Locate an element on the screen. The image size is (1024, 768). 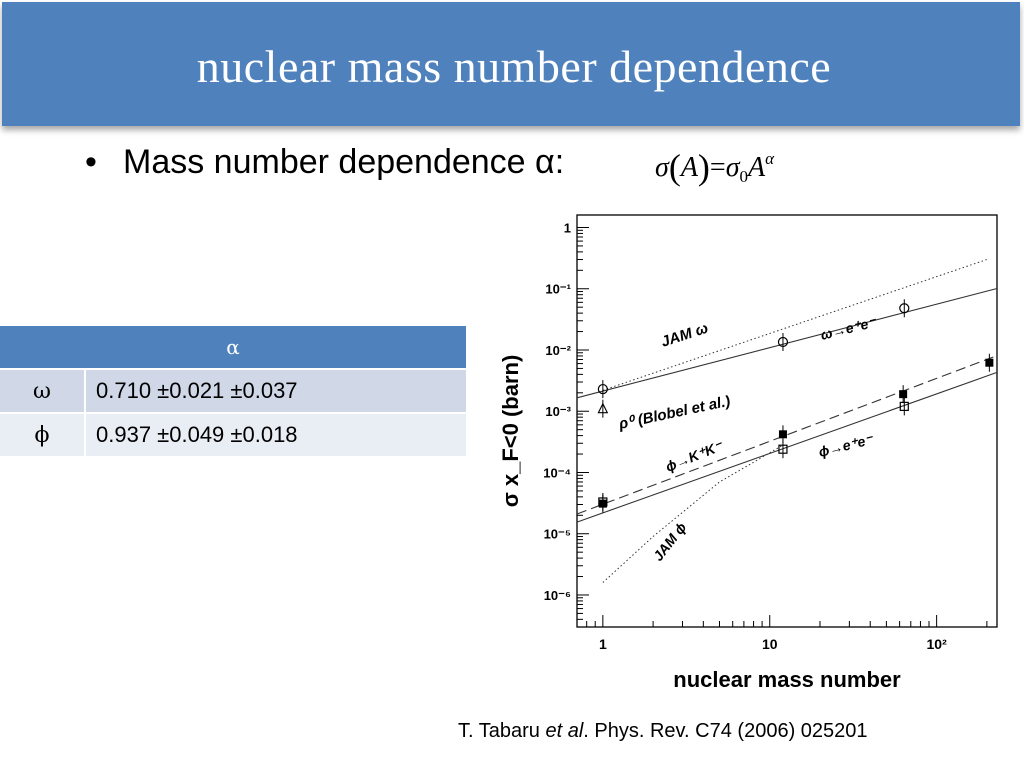
x-axis-label: nuclear mass number is located at coordinates (787, 679).